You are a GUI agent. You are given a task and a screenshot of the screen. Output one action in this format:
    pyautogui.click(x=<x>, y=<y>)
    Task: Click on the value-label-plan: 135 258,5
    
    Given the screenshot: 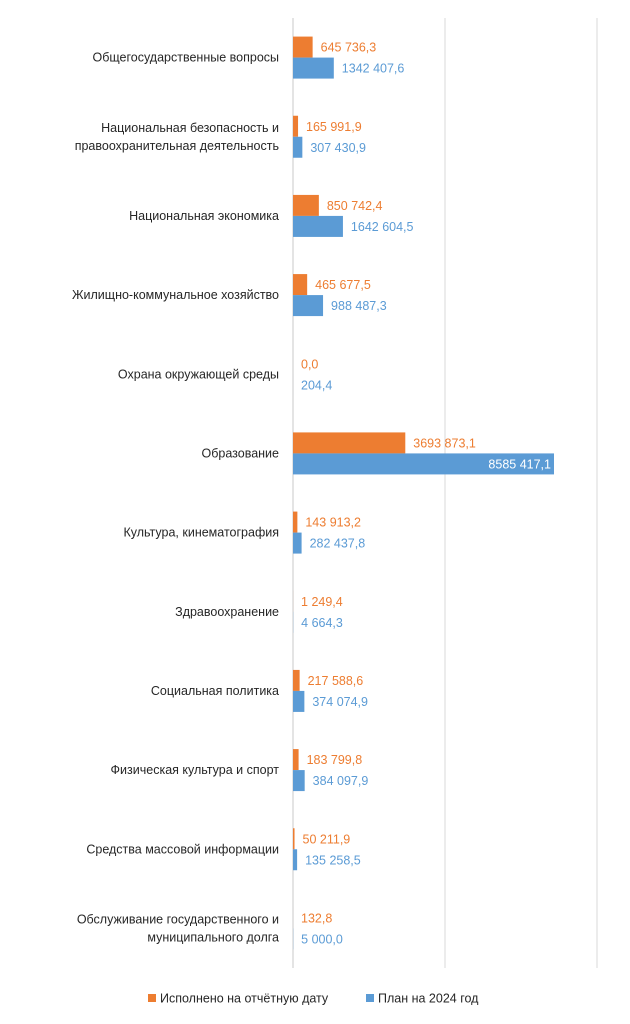 What is the action you would take?
    pyautogui.click(x=333, y=860)
    